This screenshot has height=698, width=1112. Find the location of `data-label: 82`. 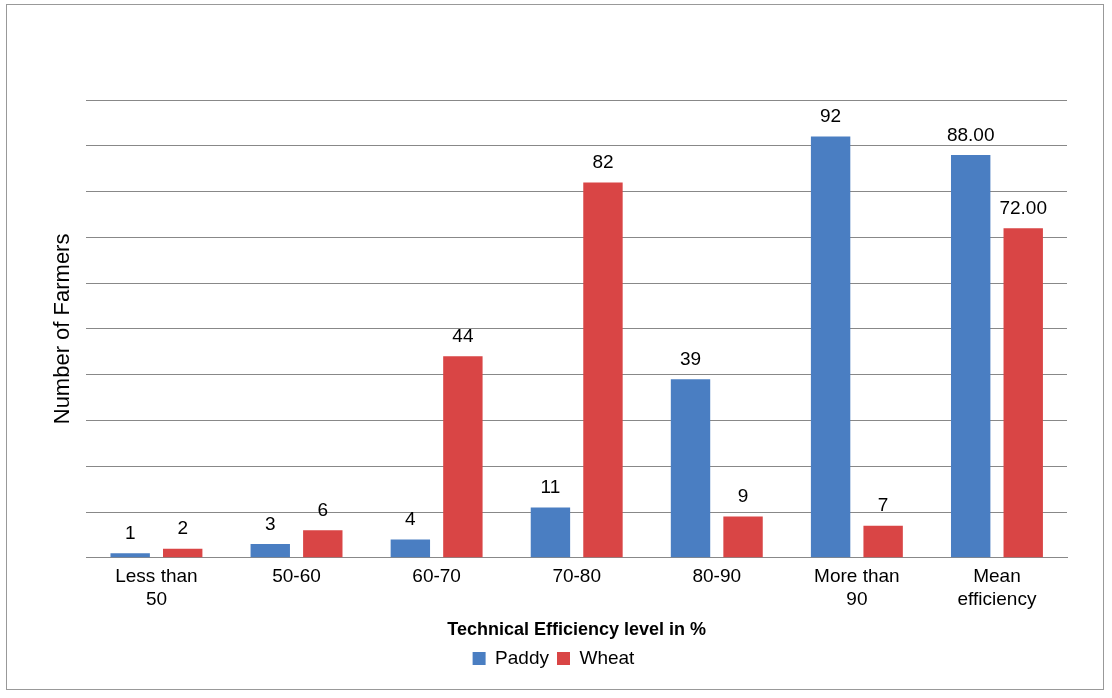

data-label: 82 is located at coordinates (603, 162).